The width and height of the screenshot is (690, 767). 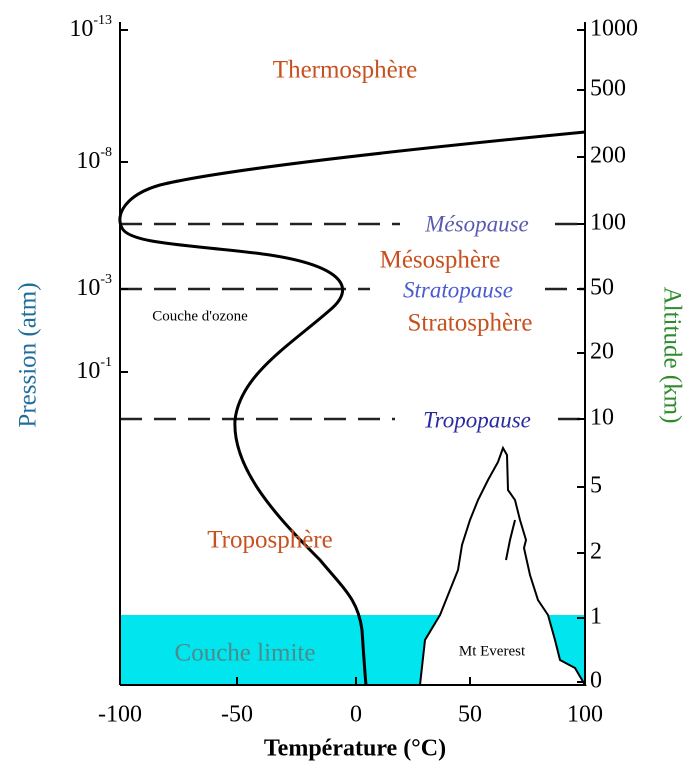 What do you see at coordinates (106, 152) in the screenshot?
I see `tick-exponent: -8` at bounding box center [106, 152].